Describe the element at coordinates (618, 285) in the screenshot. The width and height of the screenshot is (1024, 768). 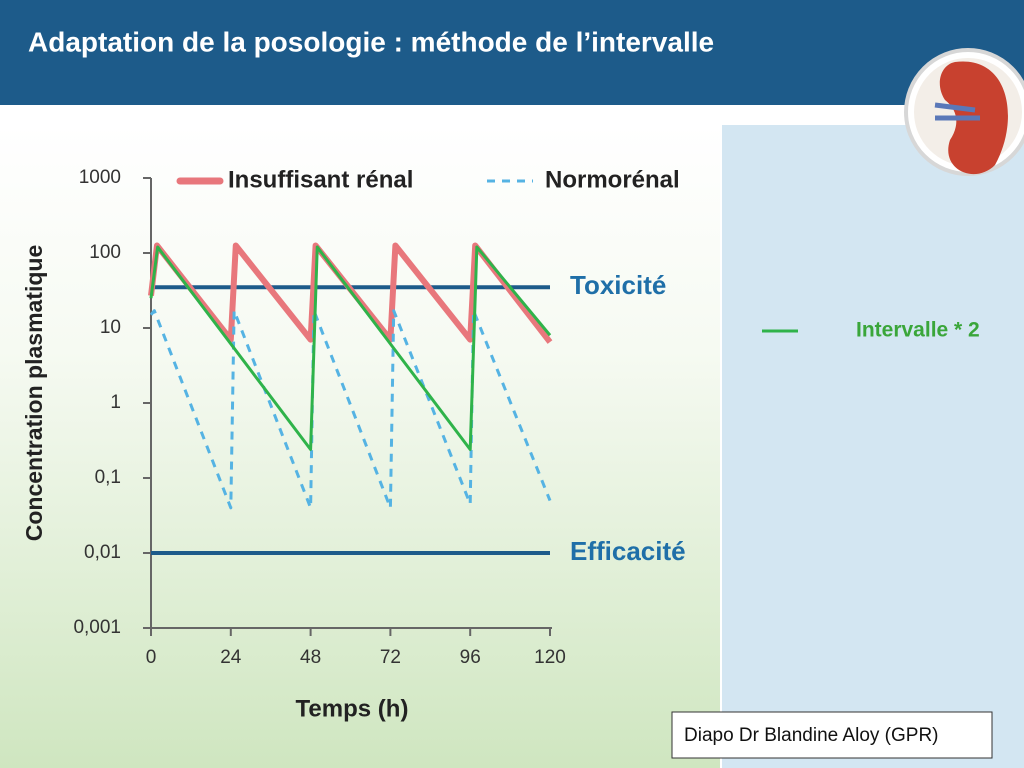
I see `threshold-label: Toxicité` at that location.